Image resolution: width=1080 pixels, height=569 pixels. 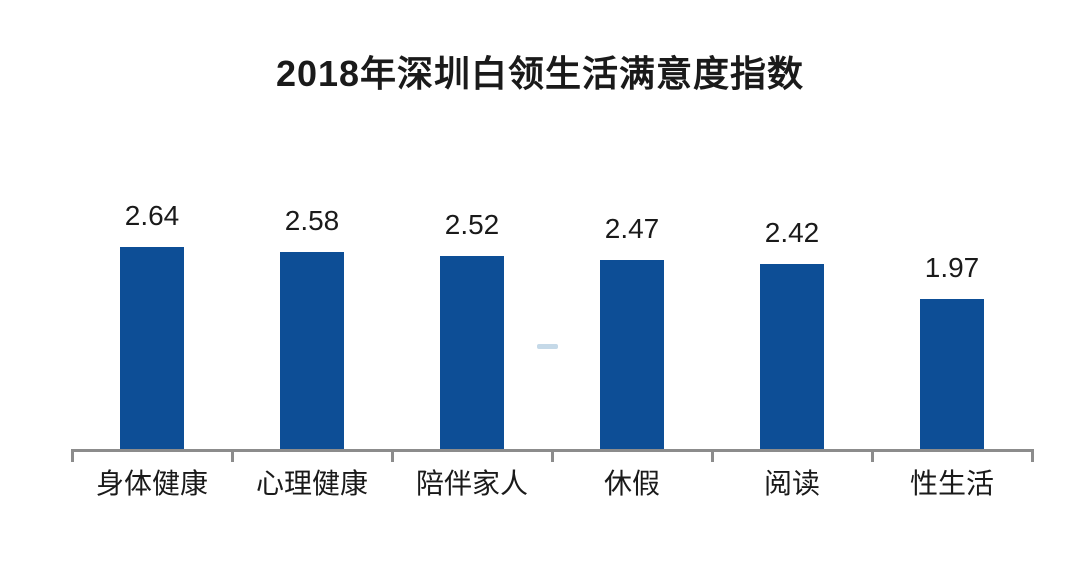 What do you see at coordinates (471, 483) in the screenshot?
I see `category-label: 陪伴家人` at bounding box center [471, 483].